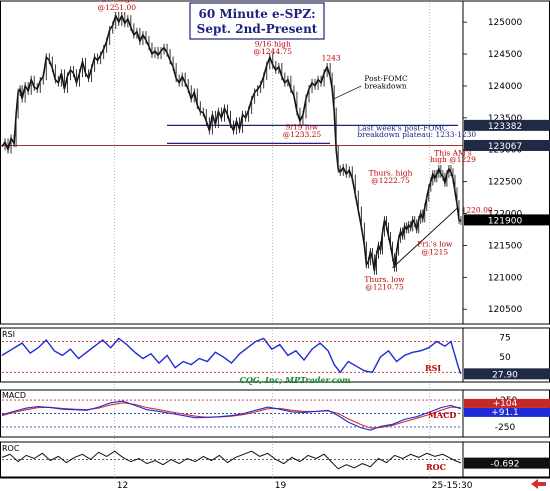 The height and width of the screenshot is (491, 550). What do you see at coordinates (391, 172) in the screenshot?
I see `chart-annotation: Thurs. high` at bounding box center [391, 172].